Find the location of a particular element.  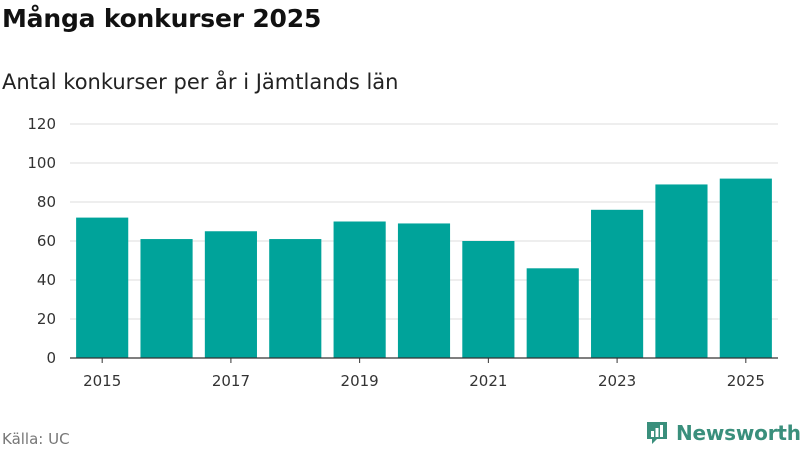

bar-2025 is located at coordinates (745, 268).